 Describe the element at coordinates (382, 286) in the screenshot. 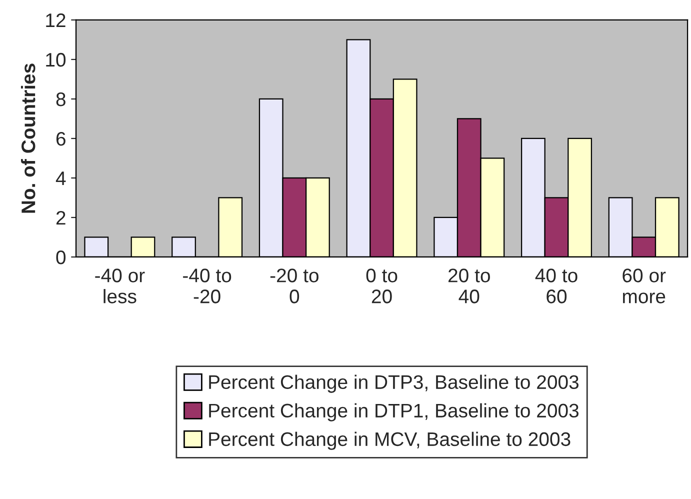

I see `x-tick-label: 0 to 20` at that location.